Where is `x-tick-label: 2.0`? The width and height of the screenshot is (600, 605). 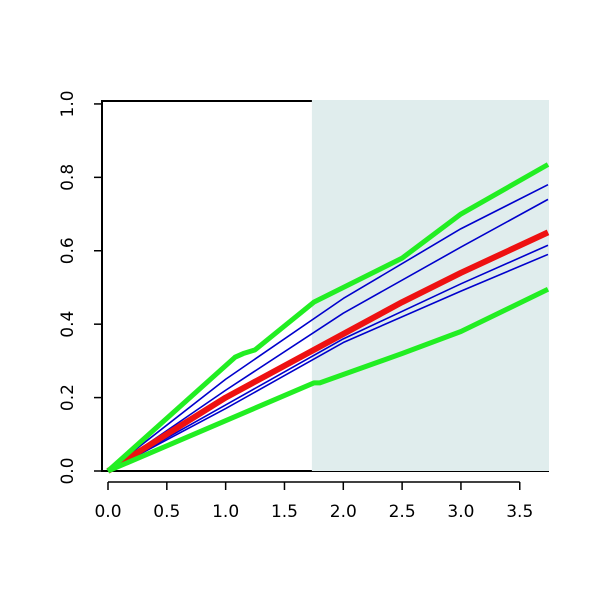 x-tick-label: 2.0 is located at coordinates (343, 512).